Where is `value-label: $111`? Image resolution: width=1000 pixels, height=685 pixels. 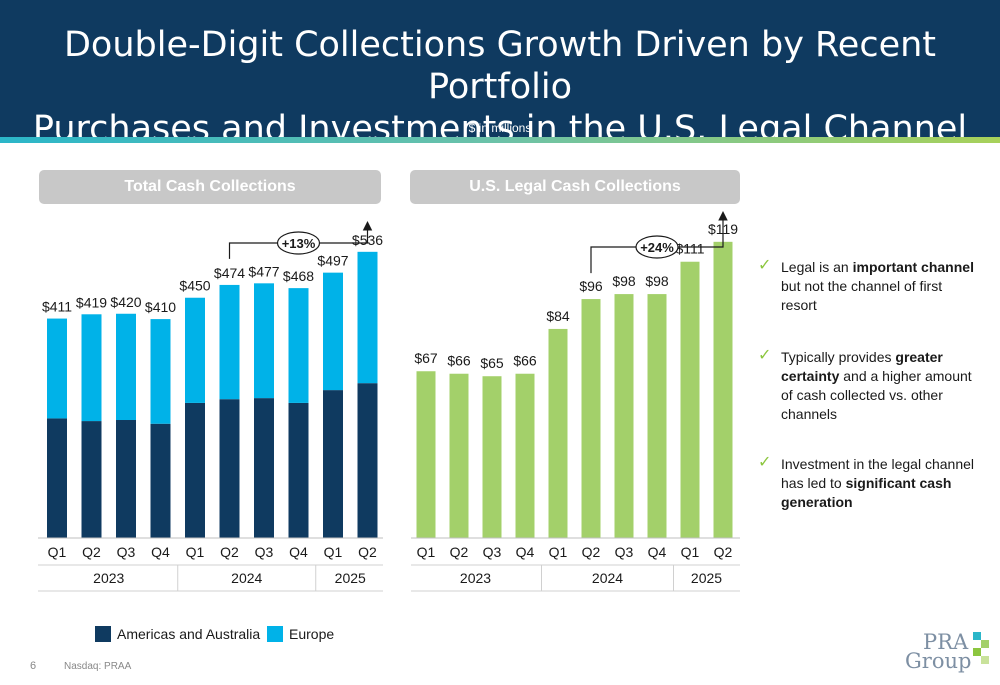 value-label: $111 is located at coordinates (689, 249).